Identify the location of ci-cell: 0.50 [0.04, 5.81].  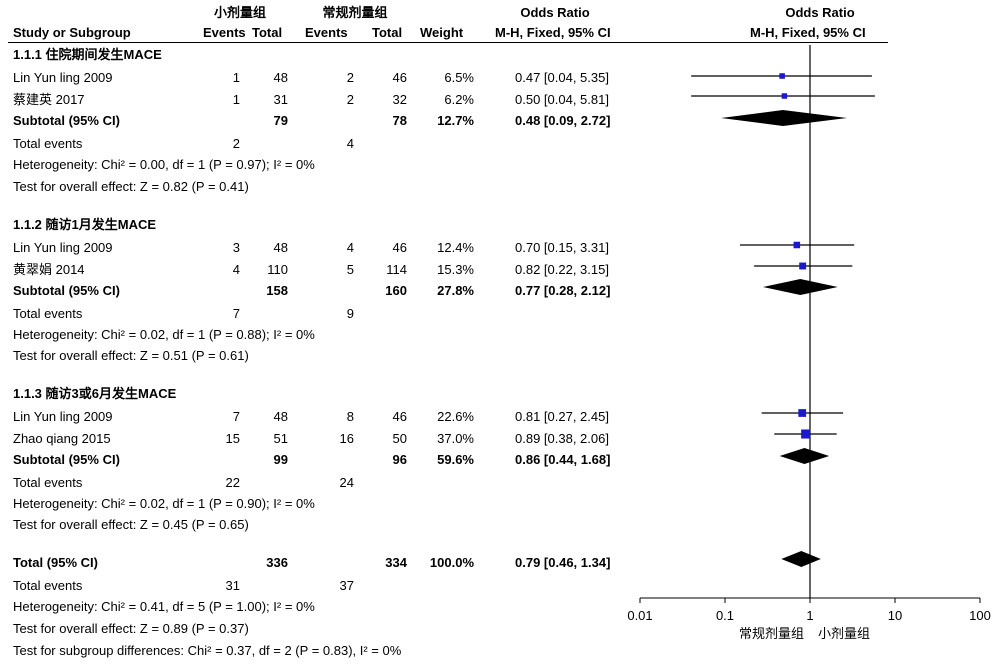
(562, 99).